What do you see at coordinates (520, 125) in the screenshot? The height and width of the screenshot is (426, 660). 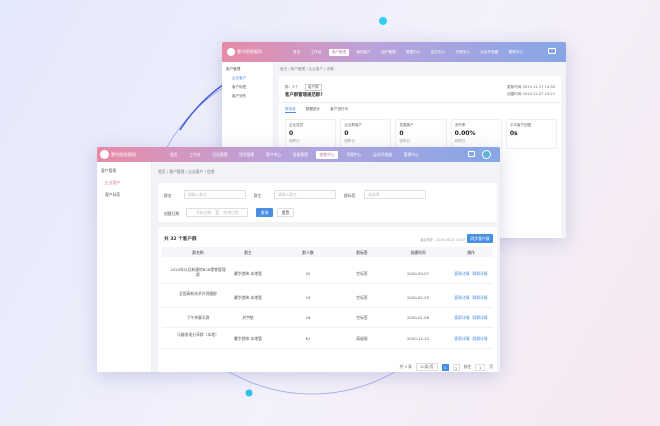 I see `stat-label: 平均客户回复` at bounding box center [520, 125].